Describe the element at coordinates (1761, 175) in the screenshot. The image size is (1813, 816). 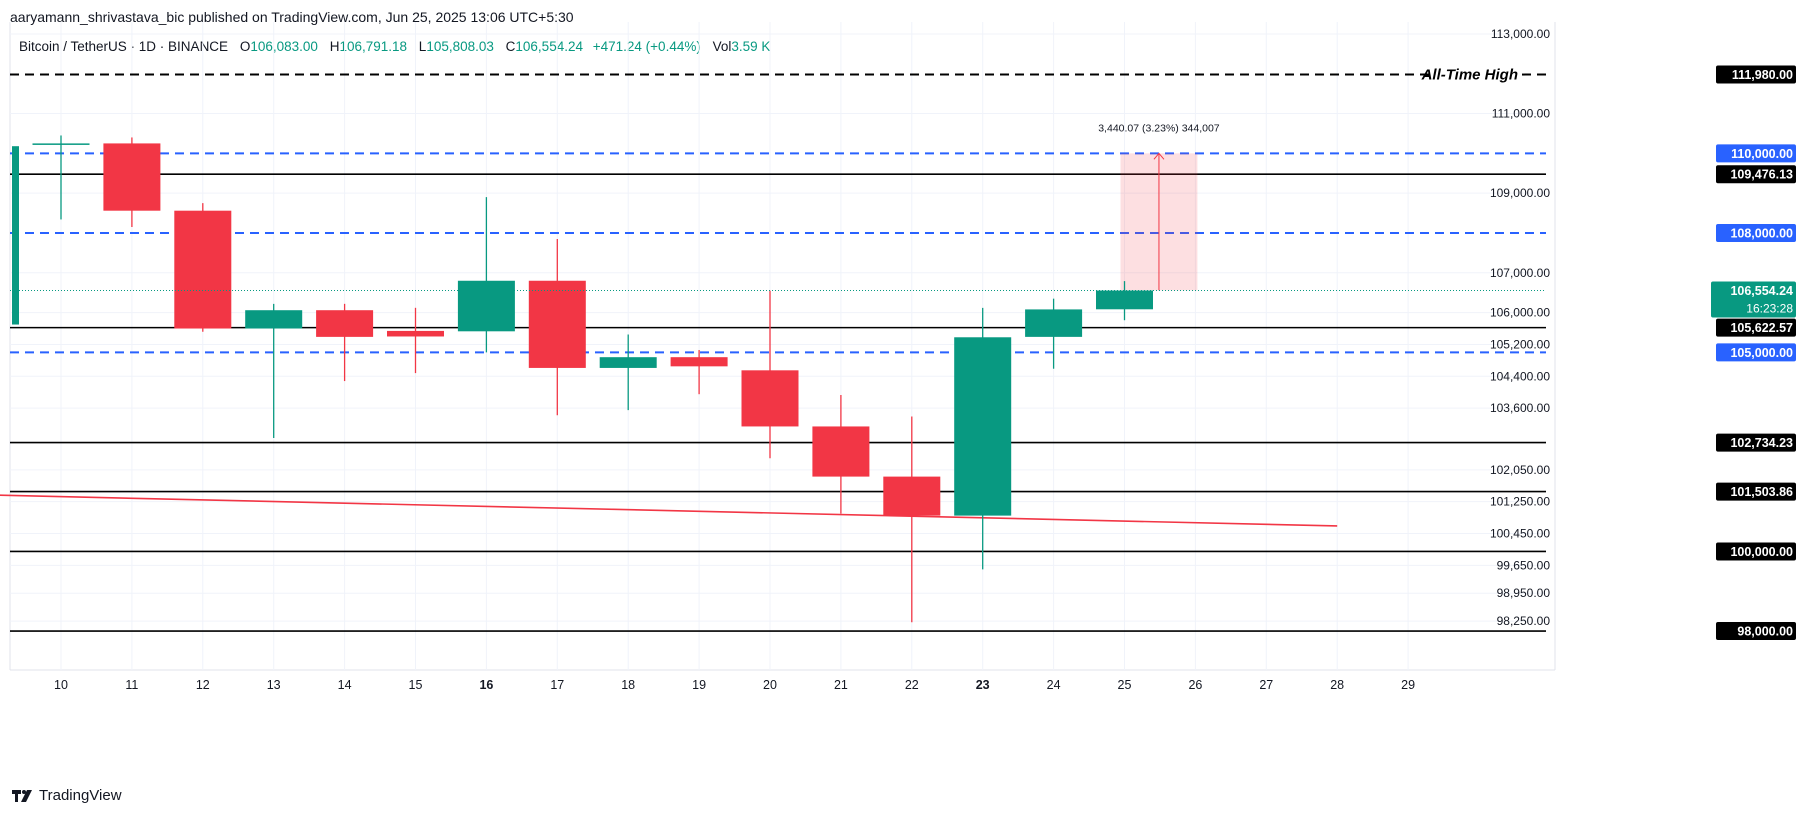
I see `level-price-text: 109,476.13` at that location.